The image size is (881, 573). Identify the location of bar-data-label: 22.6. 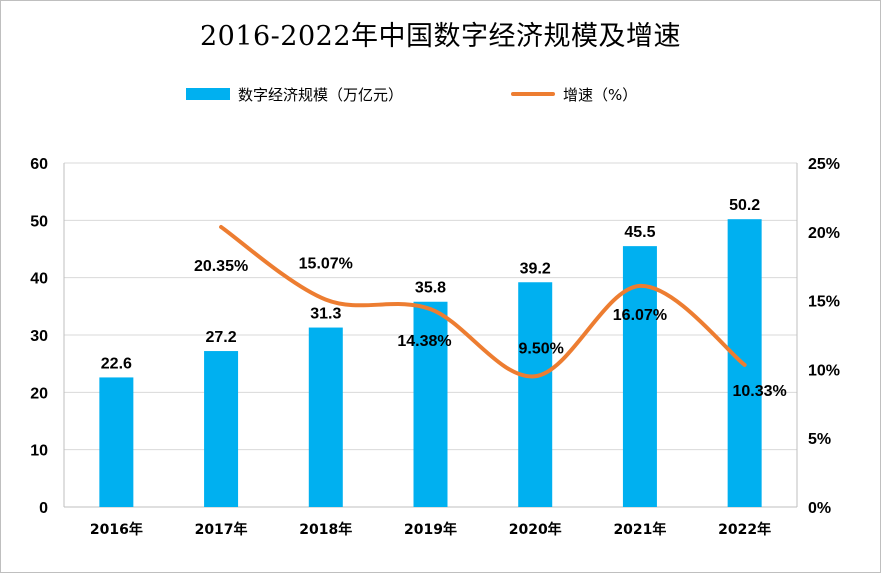
(116, 363).